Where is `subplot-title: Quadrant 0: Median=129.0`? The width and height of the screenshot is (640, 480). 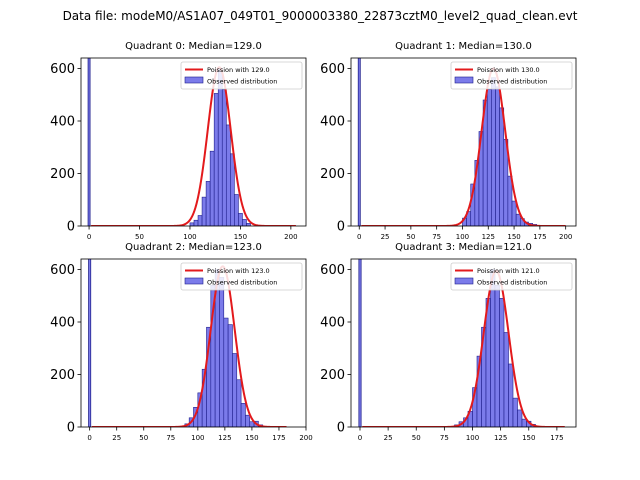
subplot-title: Quadrant 0: Median=129.0 is located at coordinates (193, 46).